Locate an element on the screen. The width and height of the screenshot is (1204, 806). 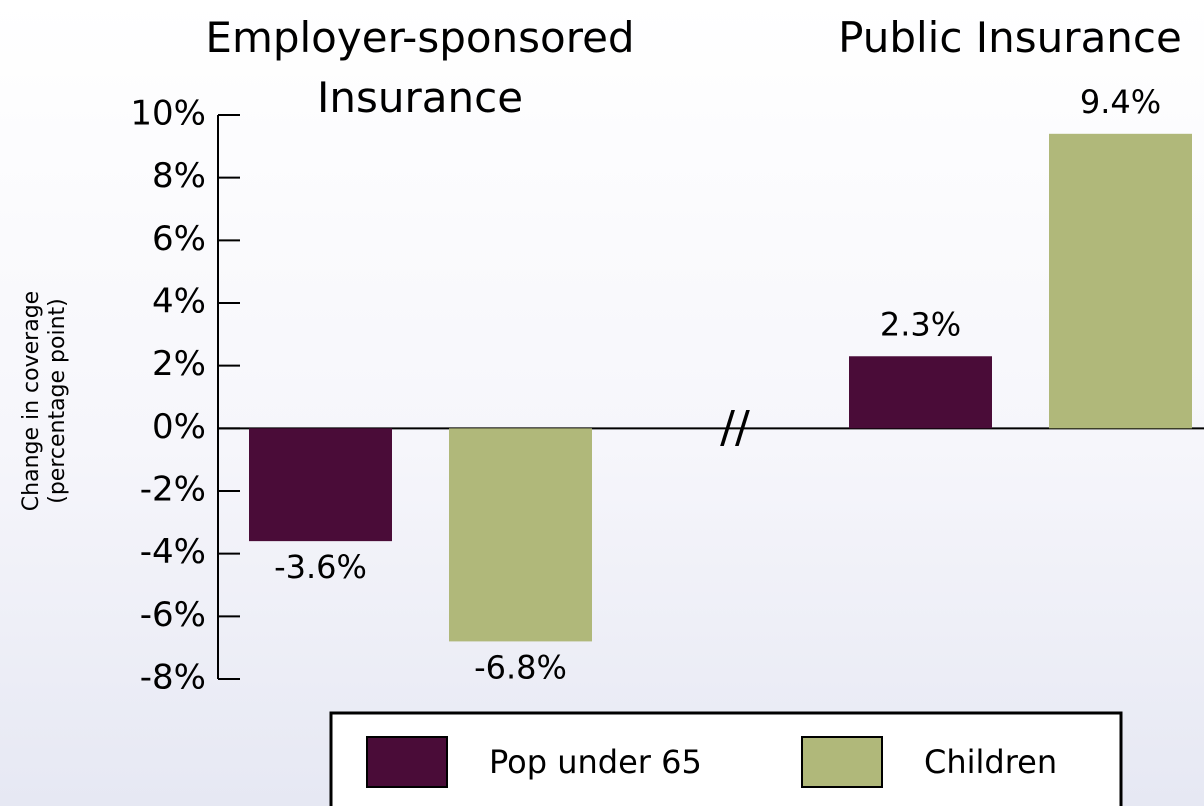
y-tick-label: -4% is located at coordinates (173, 552).